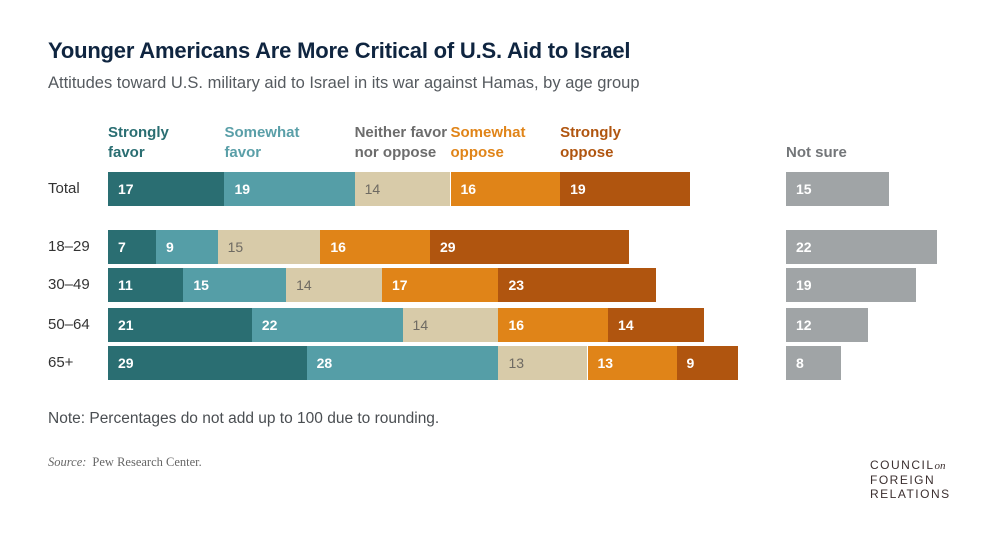 This screenshot has height=534, width=1003. Describe the element at coordinates (125, 285) in the screenshot. I see `data-label: 11` at that location.